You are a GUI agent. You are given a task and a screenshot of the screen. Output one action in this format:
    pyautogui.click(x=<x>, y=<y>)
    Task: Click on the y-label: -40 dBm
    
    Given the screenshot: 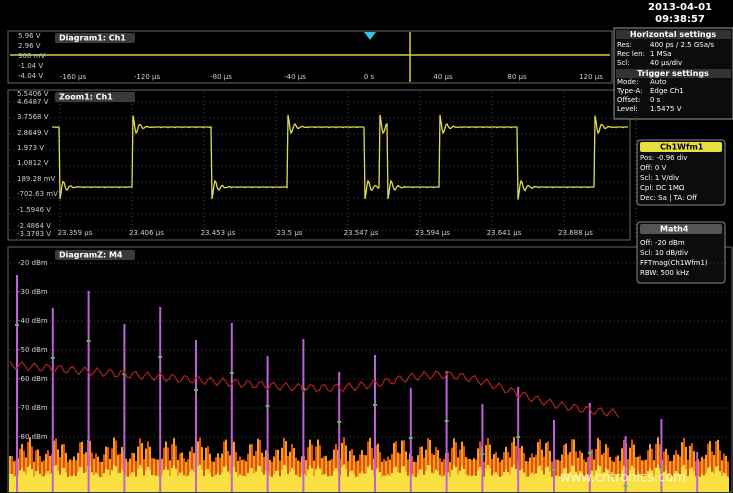 What is the action you would take?
    pyautogui.click(x=33, y=321)
    